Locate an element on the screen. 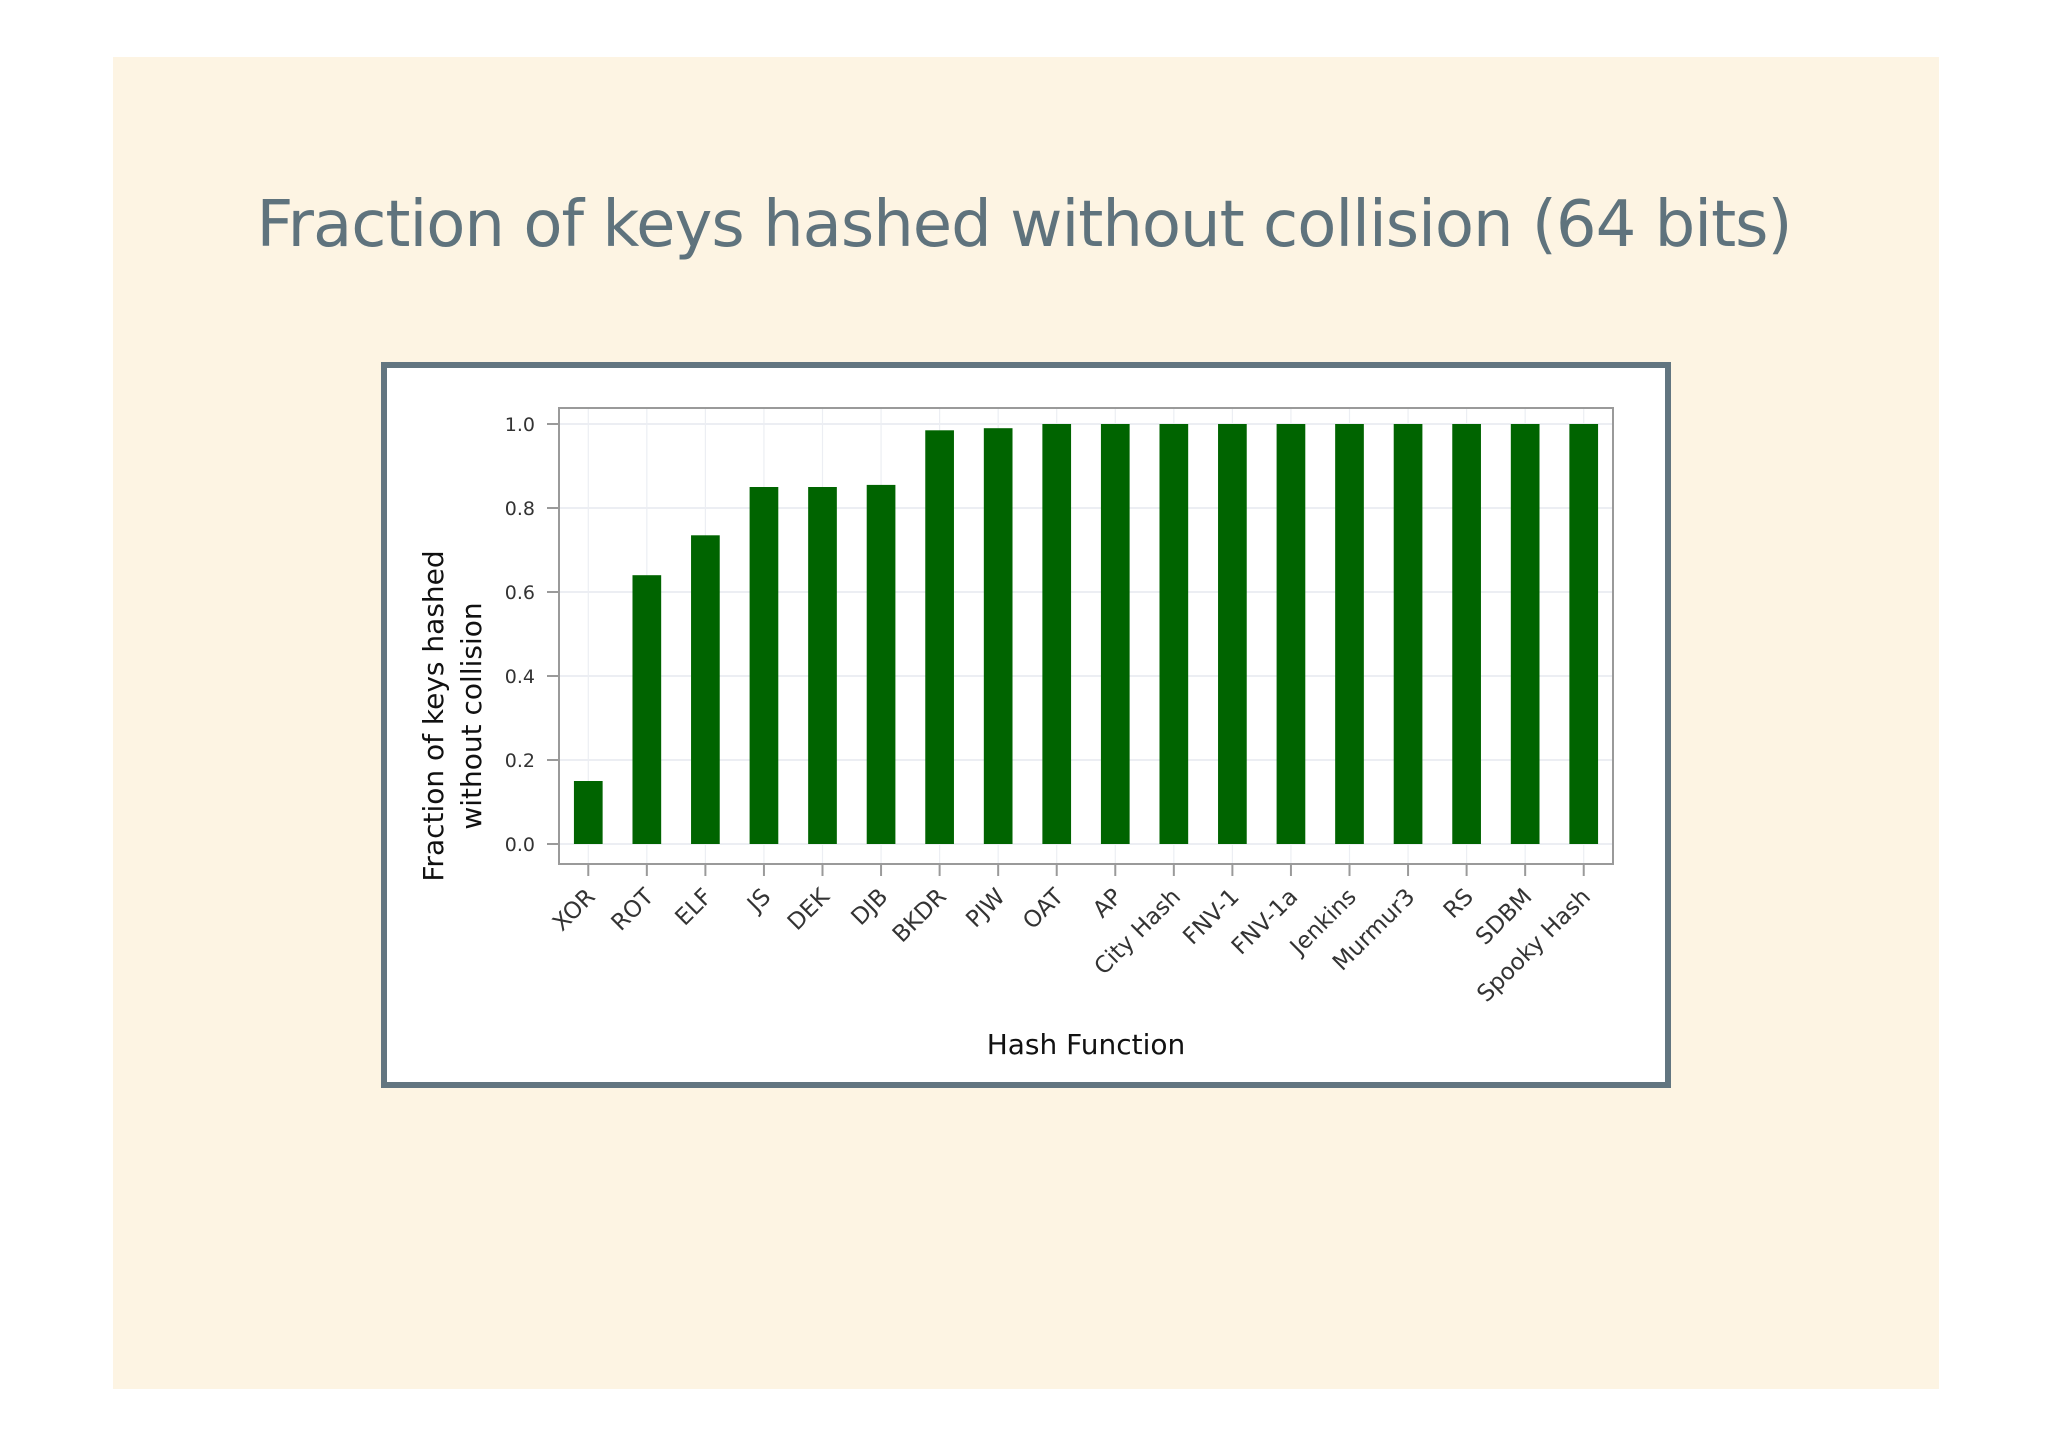 This screenshot has width=2048, height=1447. x-tick-label: ROT is located at coordinates (633, 909).